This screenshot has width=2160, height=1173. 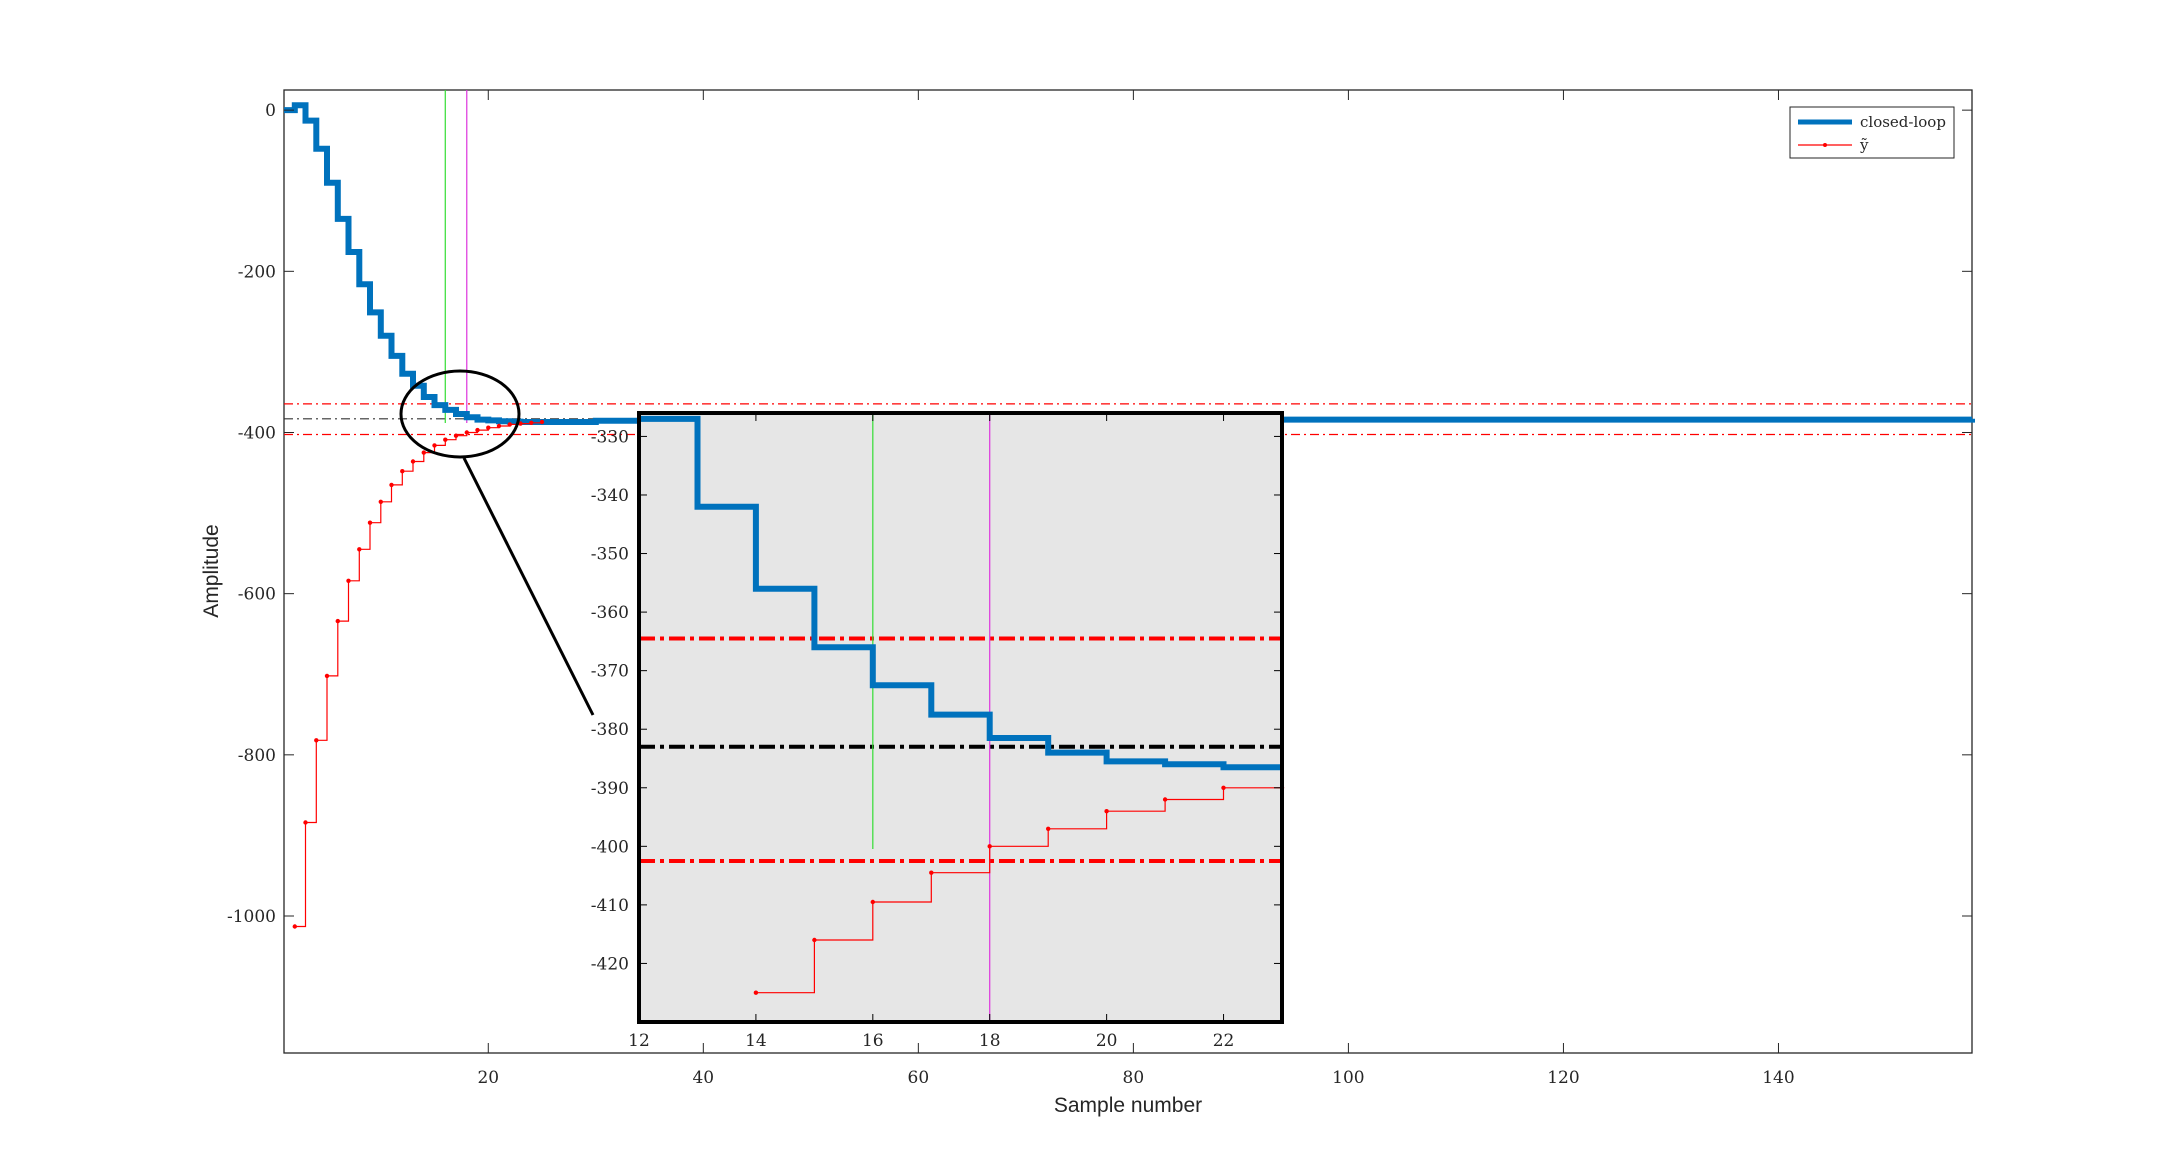 I want to click on inset-closed-loop-line, so click(x=960, y=593).